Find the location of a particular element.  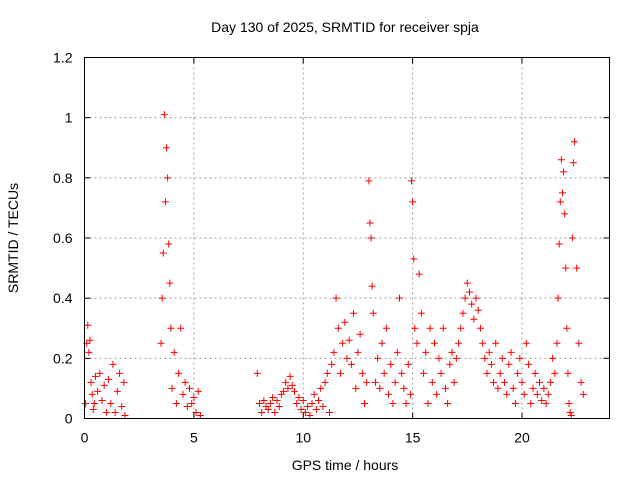

y-tick-label: 0 is located at coordinates (69, 419).